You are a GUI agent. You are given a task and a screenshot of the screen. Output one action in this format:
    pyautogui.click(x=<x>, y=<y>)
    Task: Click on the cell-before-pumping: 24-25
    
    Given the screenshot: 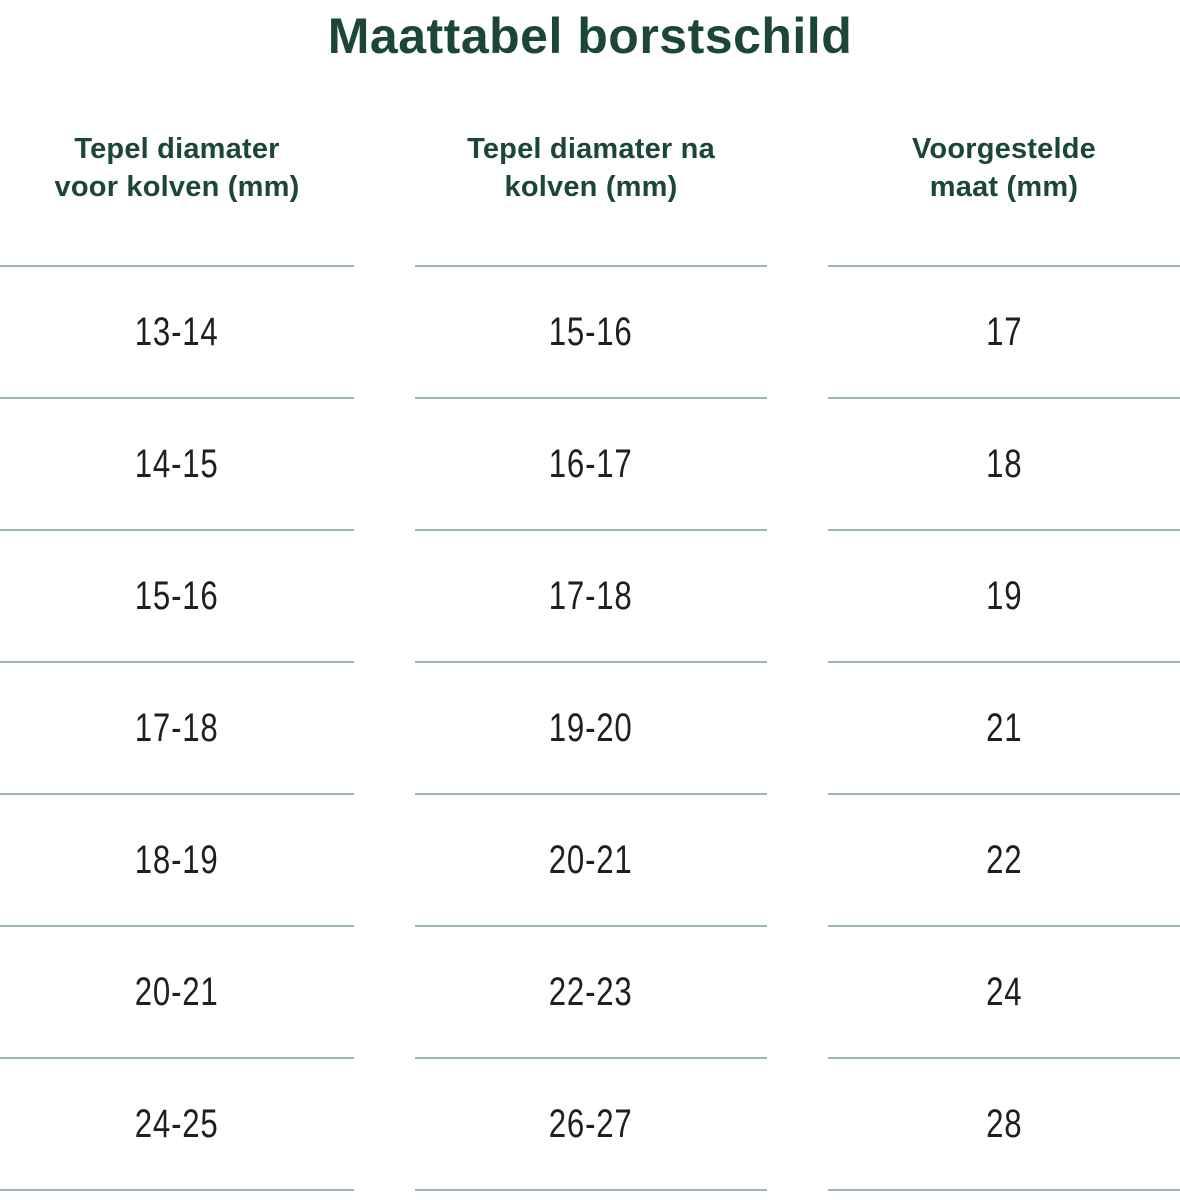 What is the action you would take?
    pyautogui.click(x=177, y=1123)
    